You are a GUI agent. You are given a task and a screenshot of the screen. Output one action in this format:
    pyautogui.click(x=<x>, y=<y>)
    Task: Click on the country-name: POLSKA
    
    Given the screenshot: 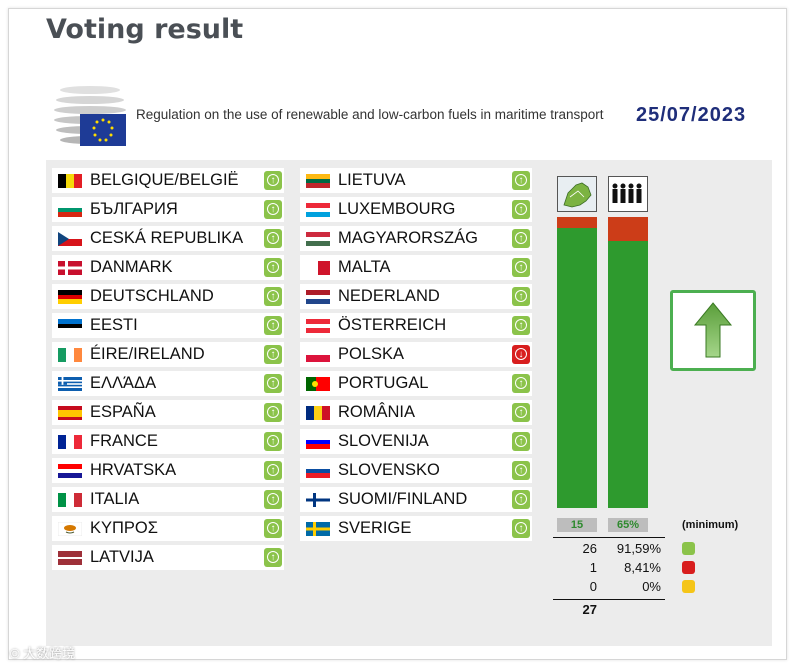 What is the action you would take?
    pyautogui.click(x=371, y=354)
    